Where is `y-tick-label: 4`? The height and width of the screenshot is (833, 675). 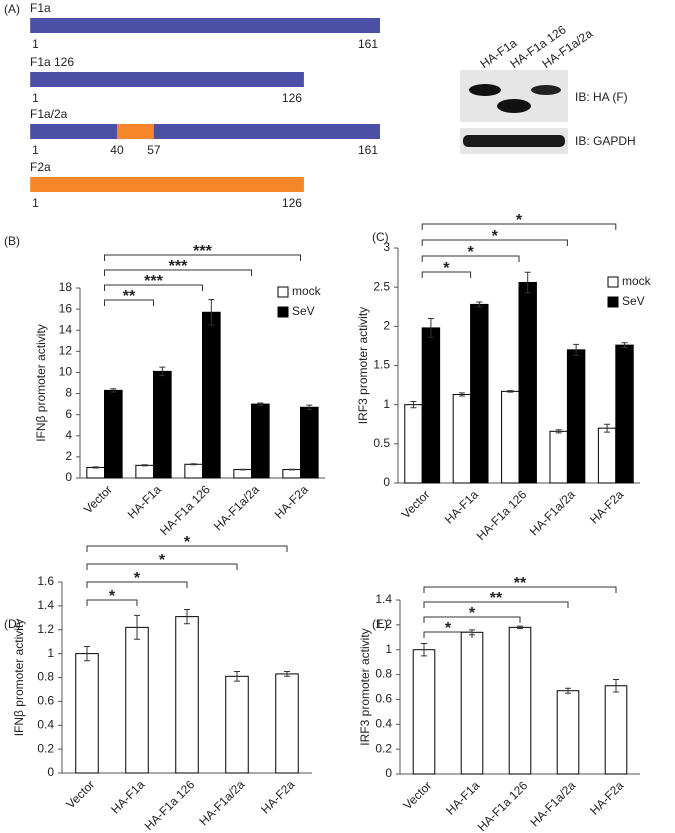 y-tick-label: 4 is located at coordinates (68, 435).